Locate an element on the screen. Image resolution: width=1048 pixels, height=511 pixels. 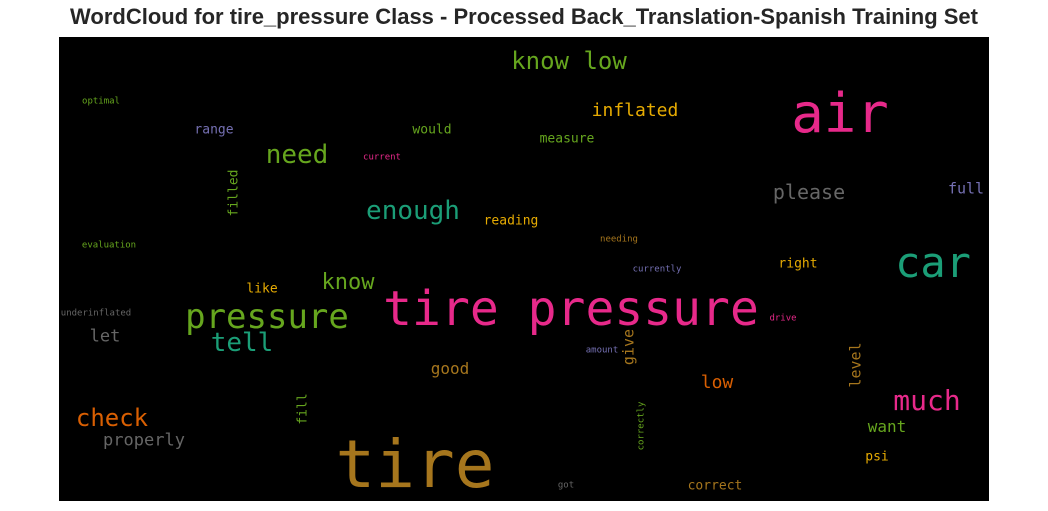
word-amount: amount is located at coordinates (602, 350).